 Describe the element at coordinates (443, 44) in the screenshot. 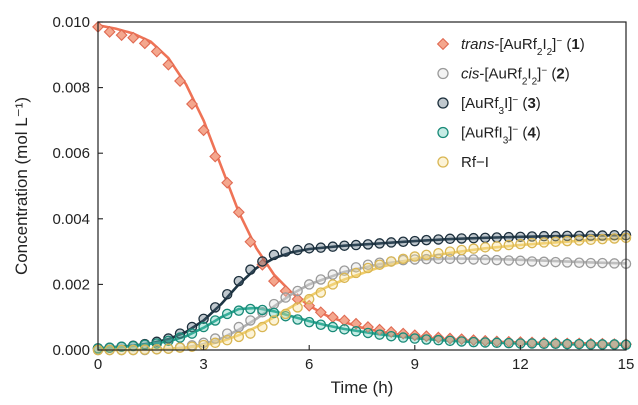

I see `legend-marker` at that location.